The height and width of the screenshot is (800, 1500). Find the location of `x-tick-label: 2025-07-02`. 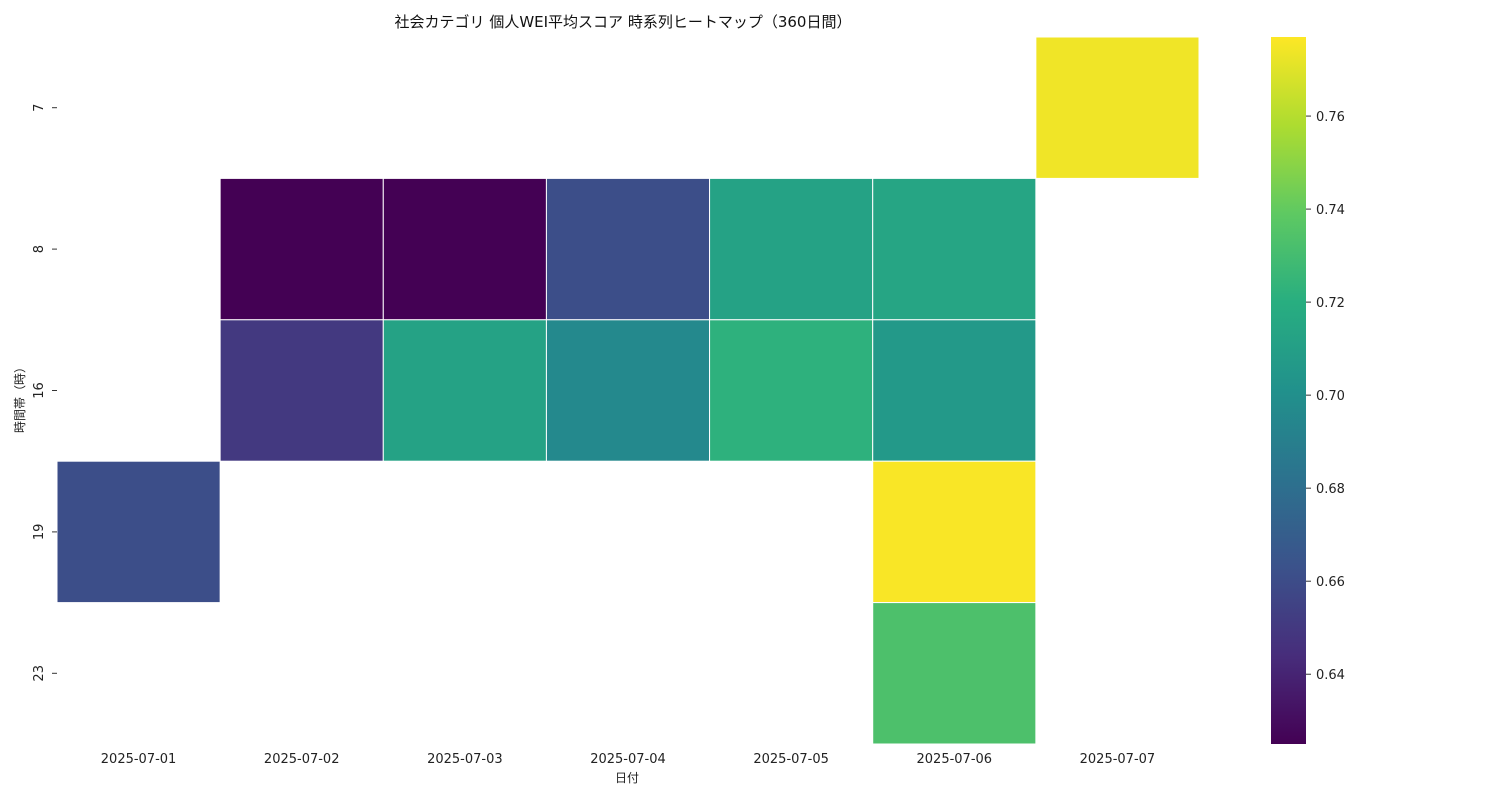

x-tick-label: 2025-07-02 is located at coordinates (302, 759).